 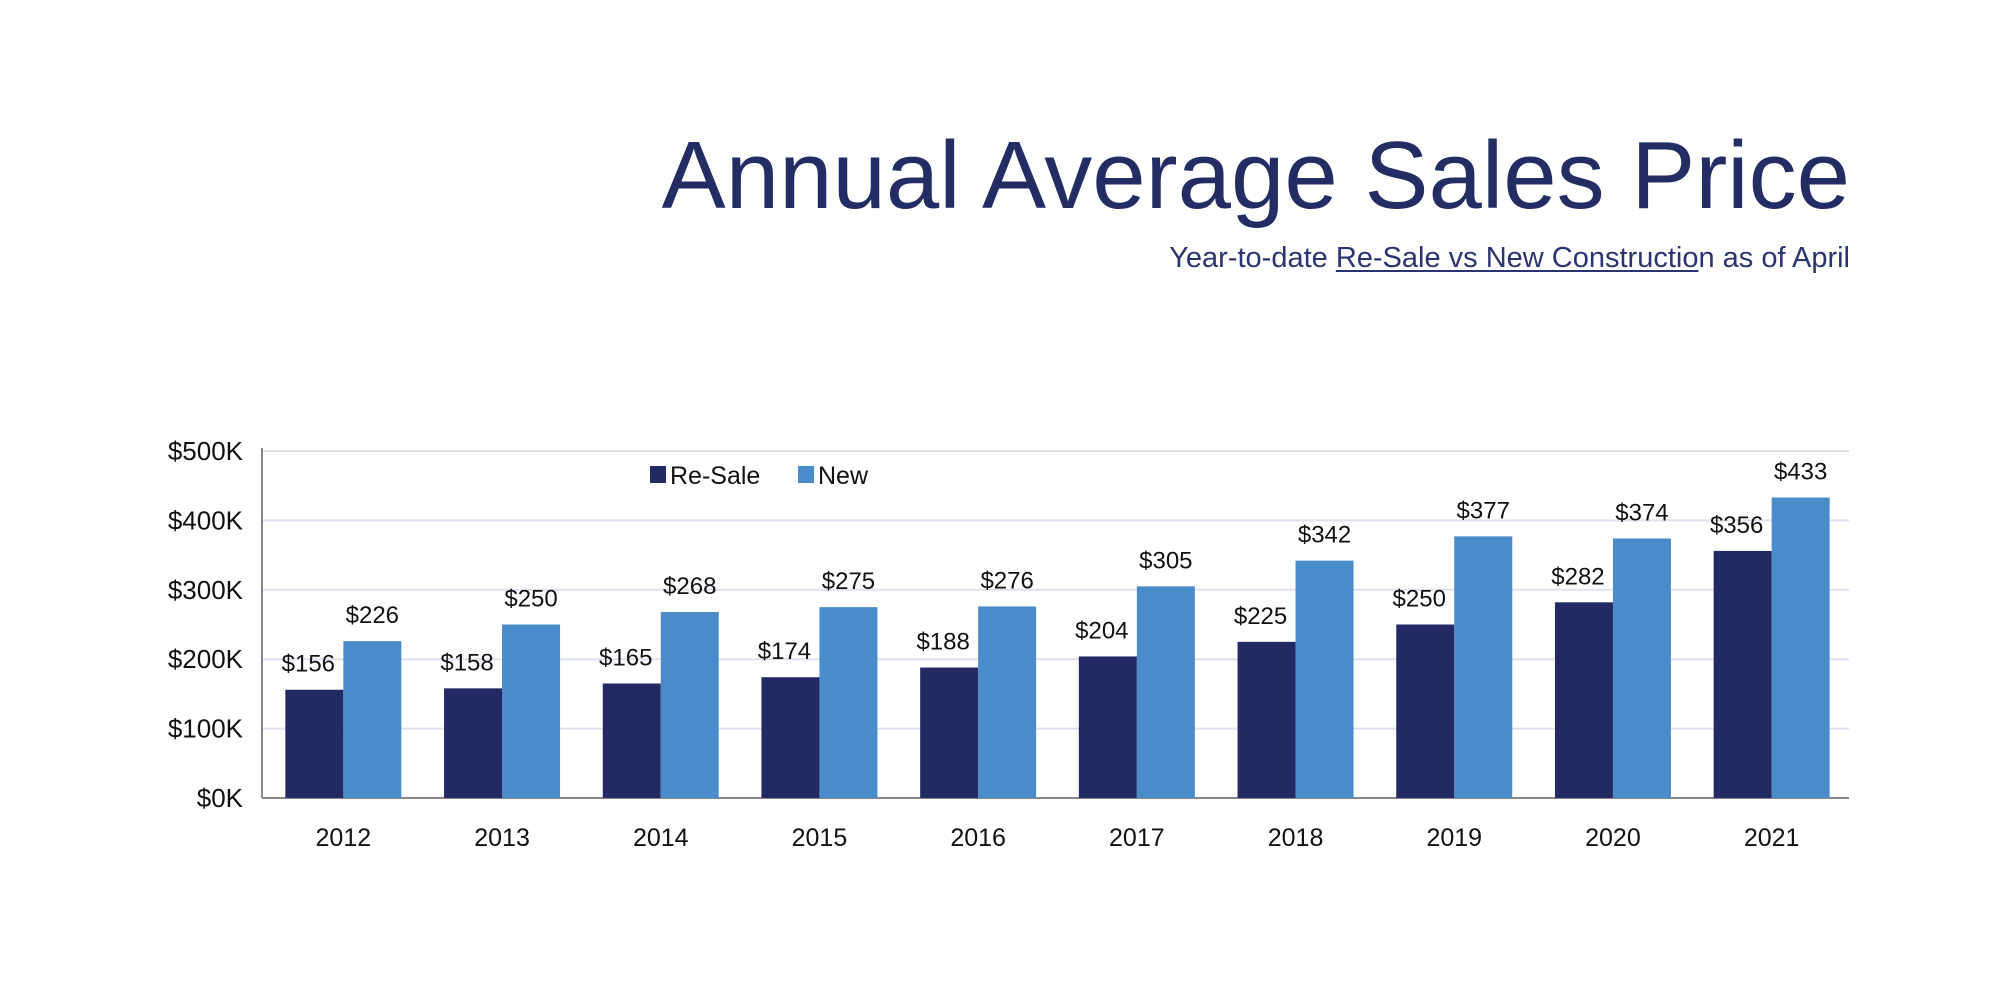 What do you see at coordinates (1483, 510) in the screenshot?
I see `data-label: $377` at bounding box center [1483, 510].